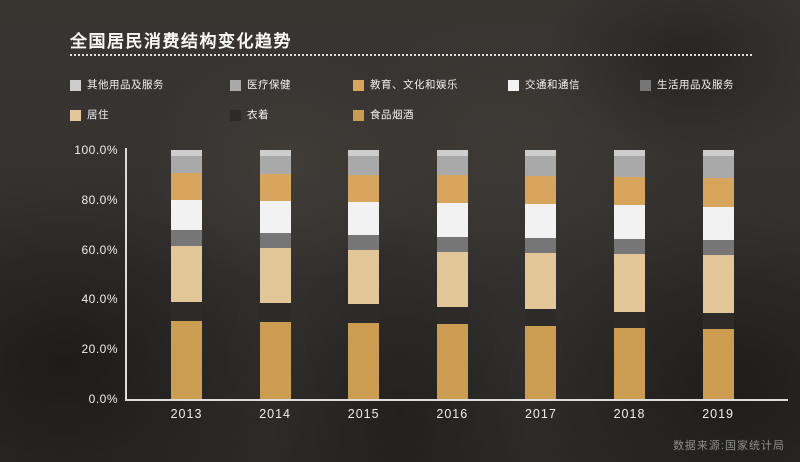 The height and width of the screenshot is (462, 800). Describe the element at coordinates (552, 85) in the screenshot. I see `legend-label: 交通和通信` at that location.